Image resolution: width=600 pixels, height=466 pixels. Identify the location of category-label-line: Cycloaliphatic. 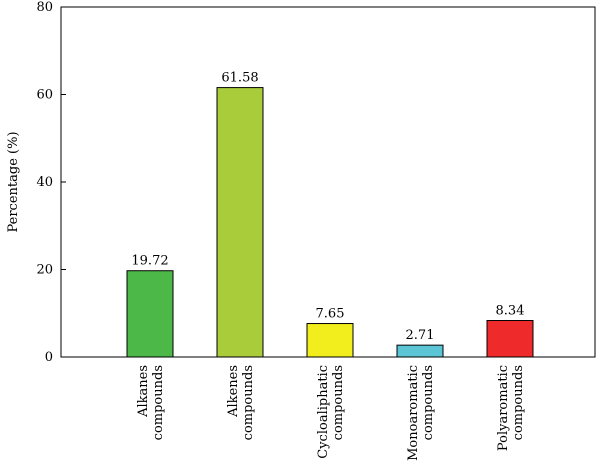
(323, 412).